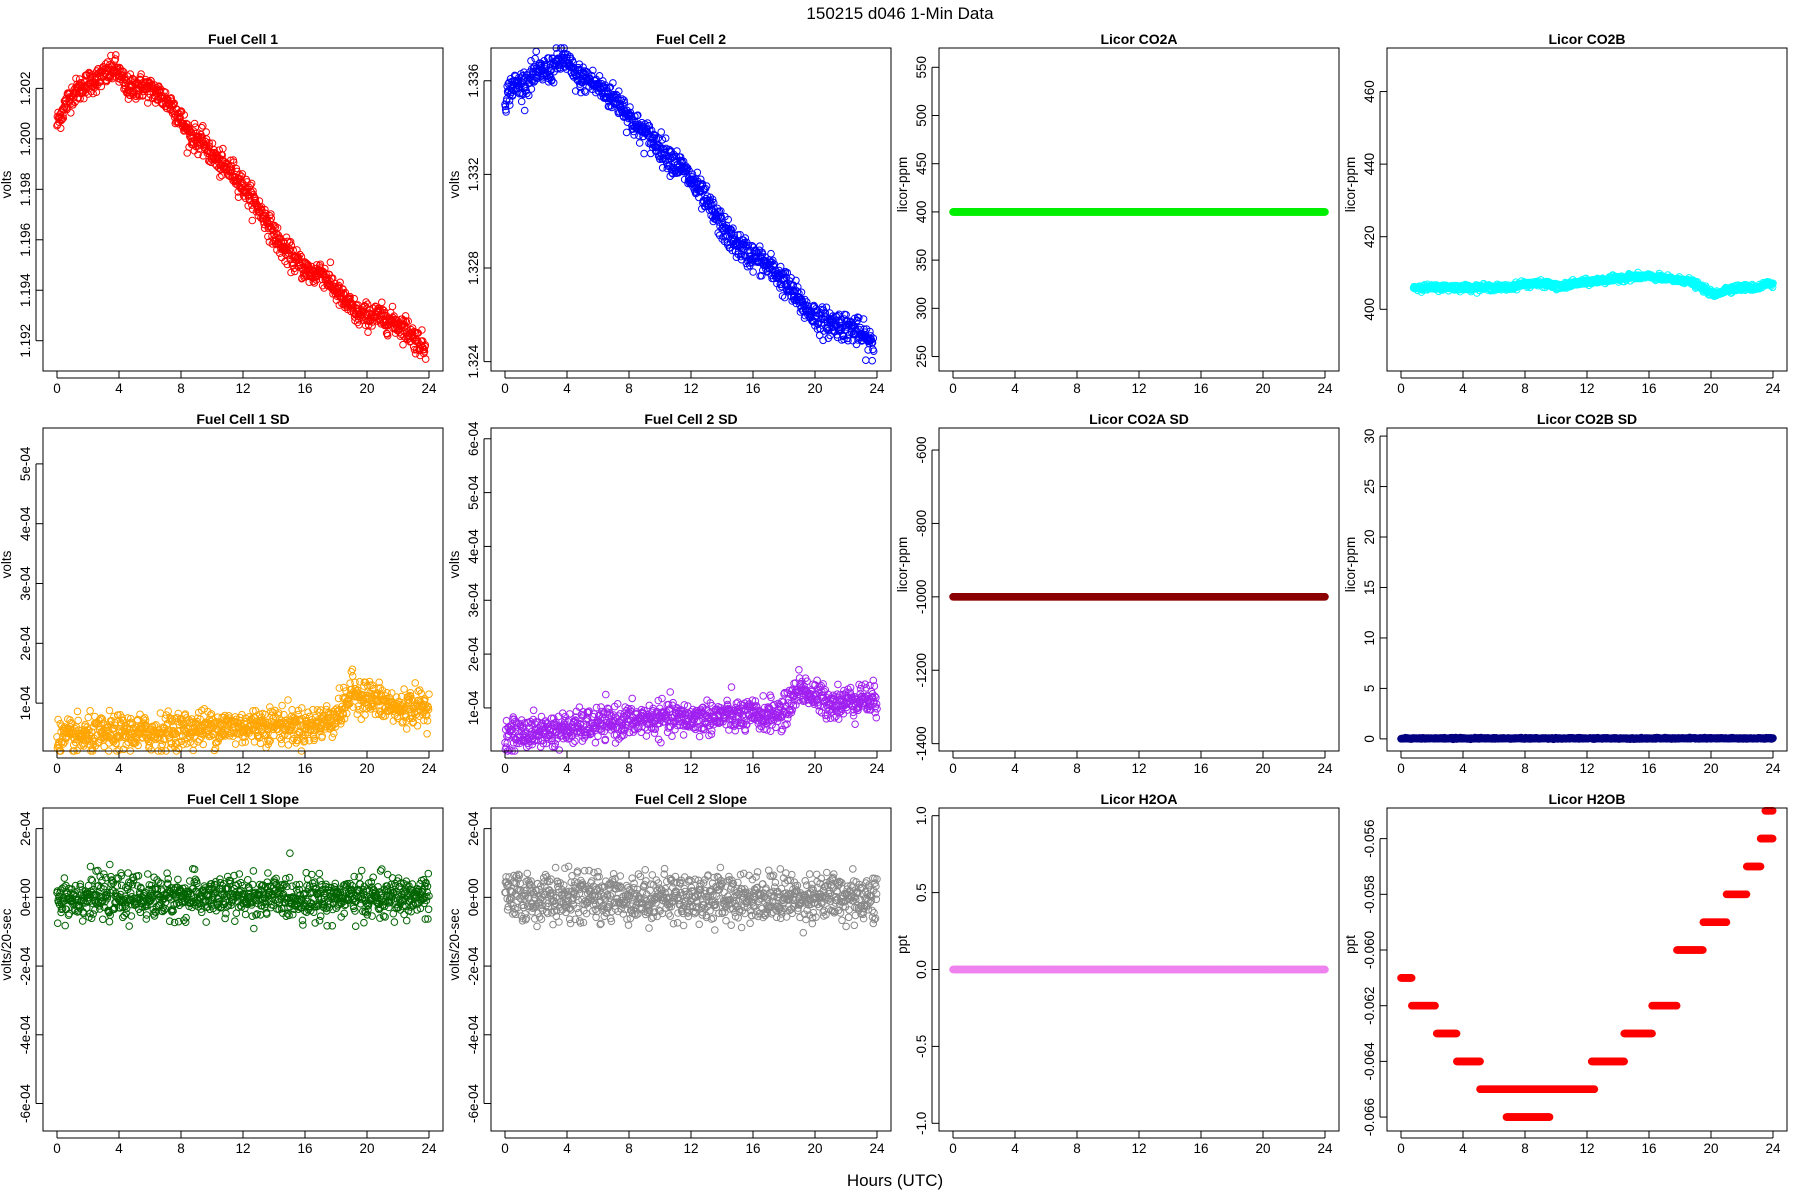 Image resolution: width=1800 pixels, height=1200 pixels. What do you see at coordinates (1586, 39) in the screenshot?
I see `panel-title: Licor CO2B` at bounding box center [1586, 39].